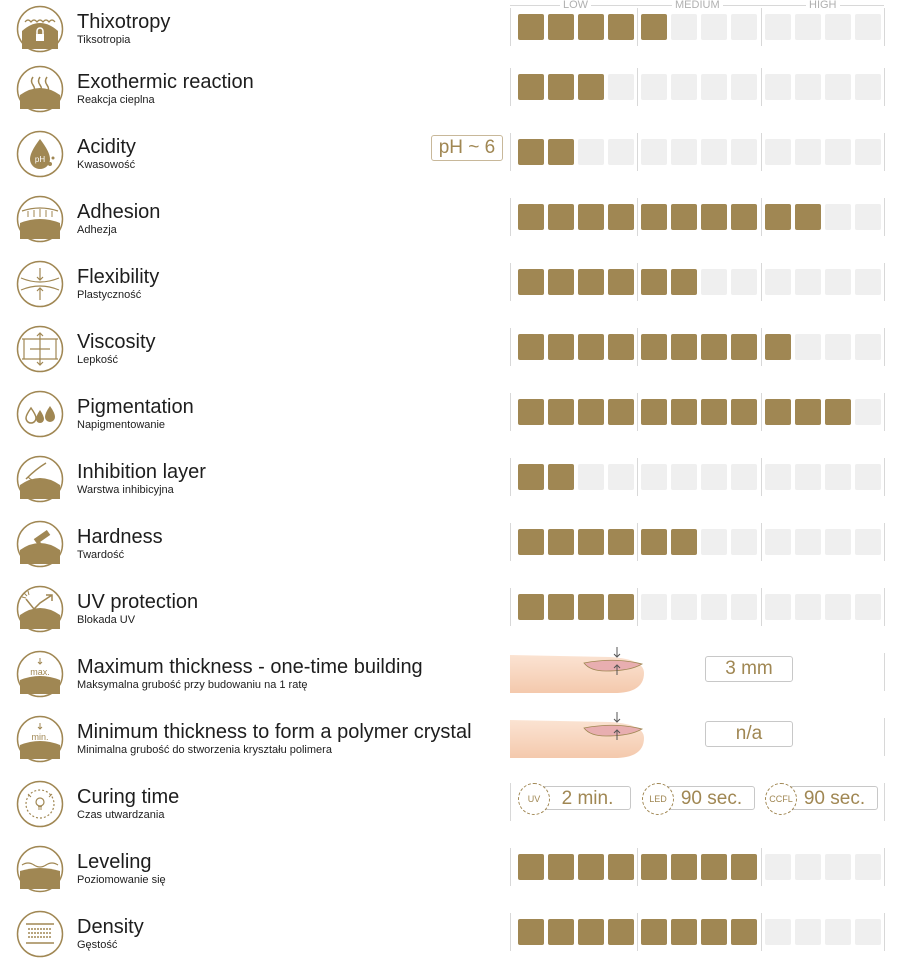  I want to click on scale-header: LOW MEDIUM HIGH, so click(698, 6).